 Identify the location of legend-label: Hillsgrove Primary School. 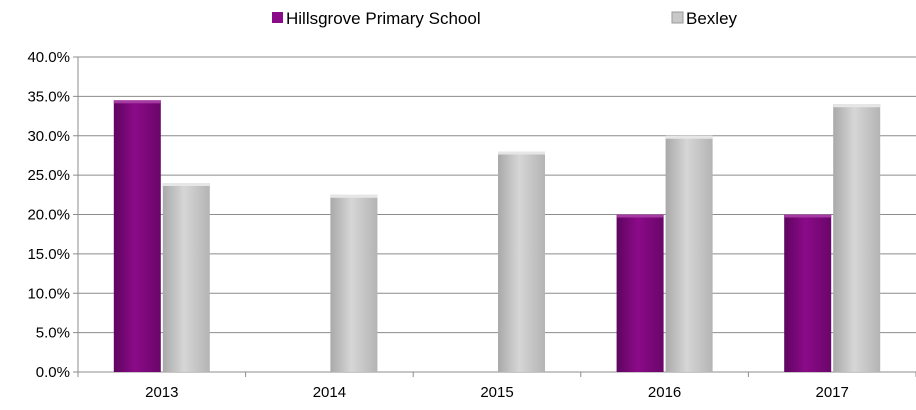
(383, 18).